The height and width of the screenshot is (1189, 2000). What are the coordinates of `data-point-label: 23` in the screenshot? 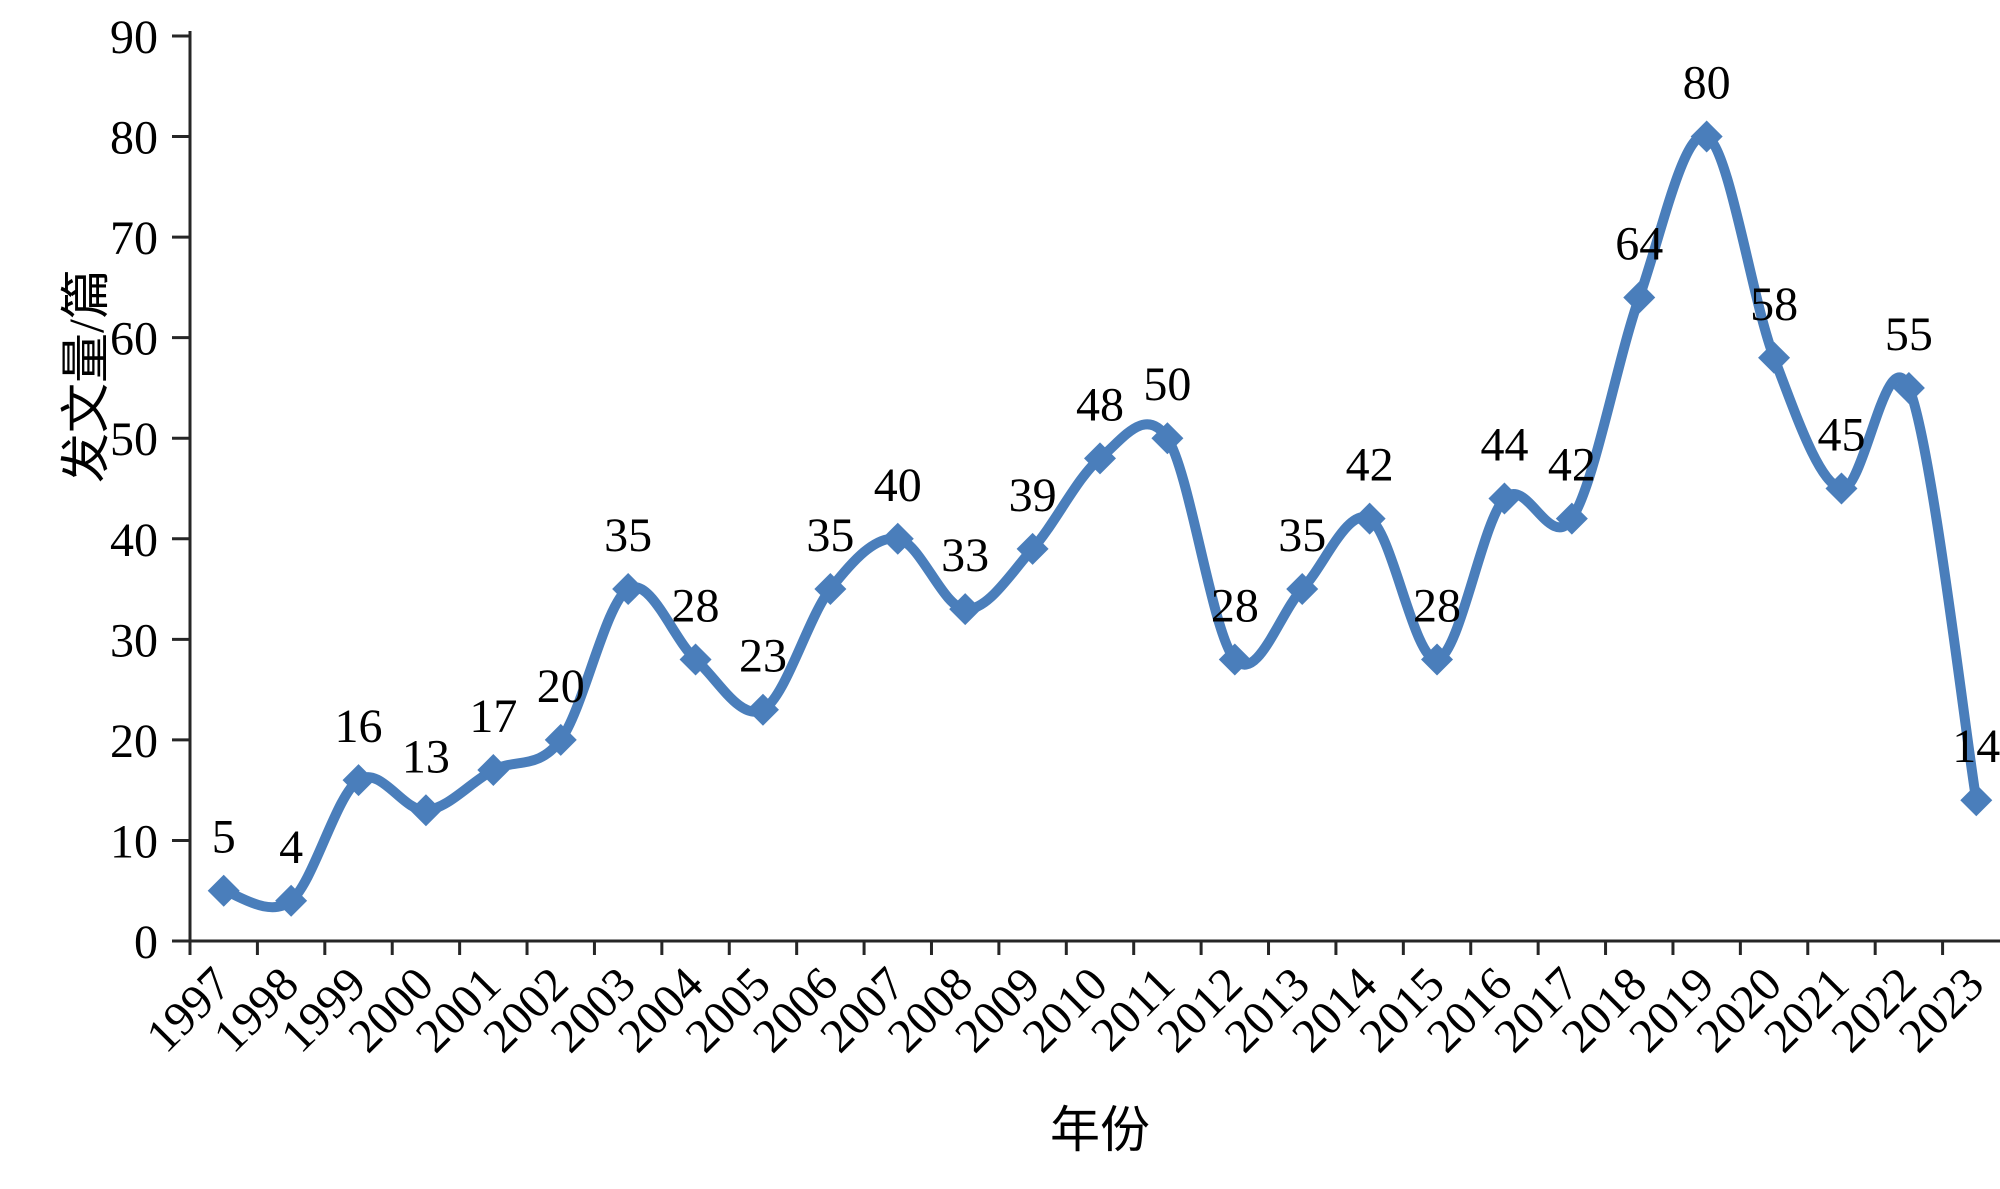 It's located at (763, 656).